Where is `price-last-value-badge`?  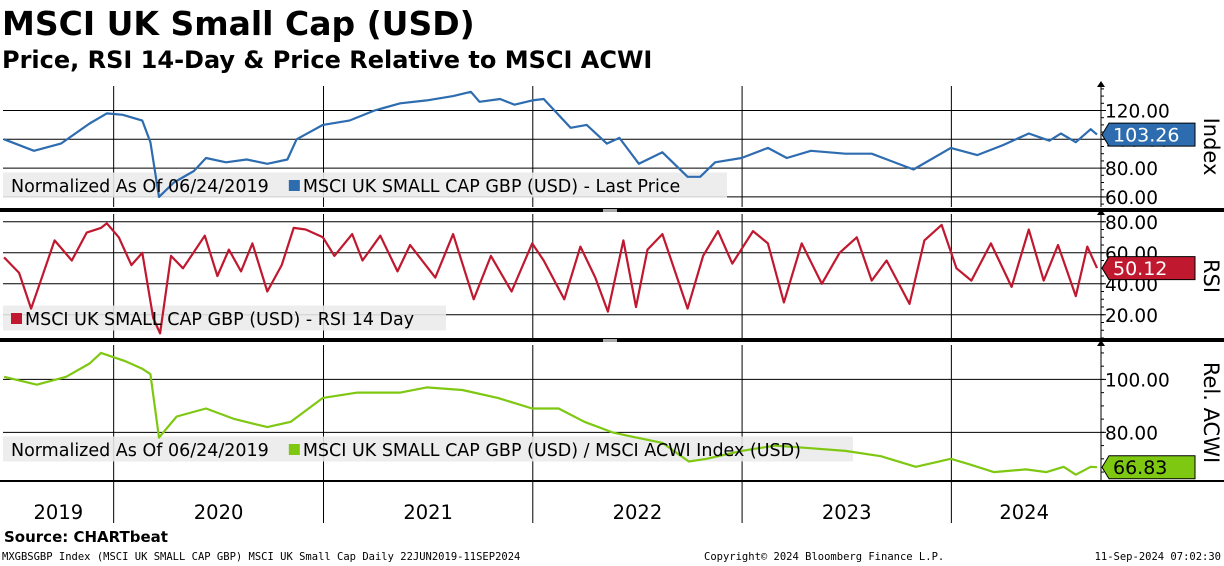
price-last-value-badge is located at coordinates (1148, 134).